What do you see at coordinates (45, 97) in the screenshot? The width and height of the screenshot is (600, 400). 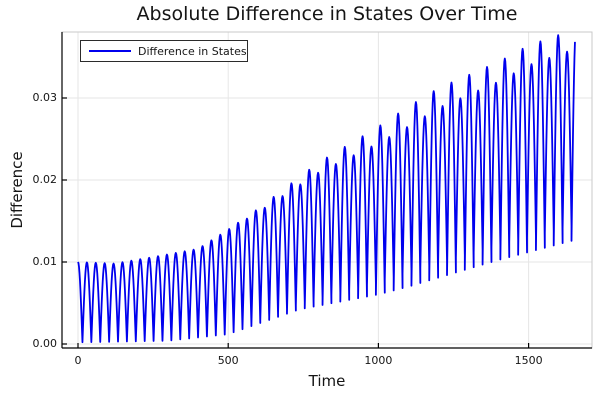 I see `y-tick-label: 0.03` at bounding box center [45, 97].